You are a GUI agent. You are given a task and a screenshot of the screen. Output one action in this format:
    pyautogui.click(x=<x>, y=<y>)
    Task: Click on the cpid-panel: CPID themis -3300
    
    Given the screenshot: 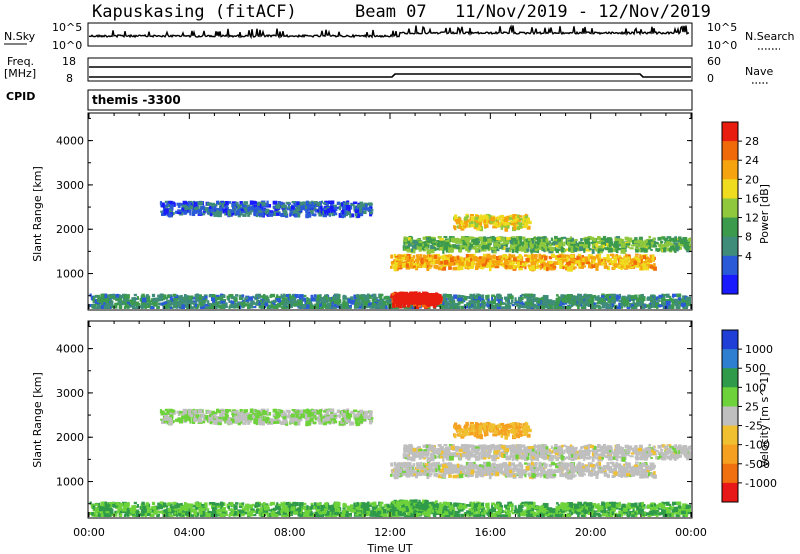 What is the action you would take?
    pyautogui.click(x=349, y=100)
    